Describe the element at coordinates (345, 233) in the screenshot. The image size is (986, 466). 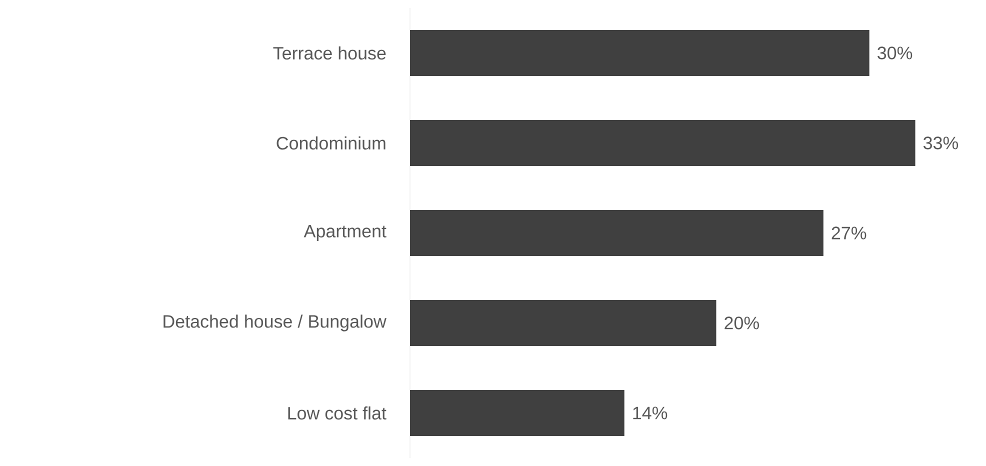
I see `y-tick-label: Apartment` at that location.